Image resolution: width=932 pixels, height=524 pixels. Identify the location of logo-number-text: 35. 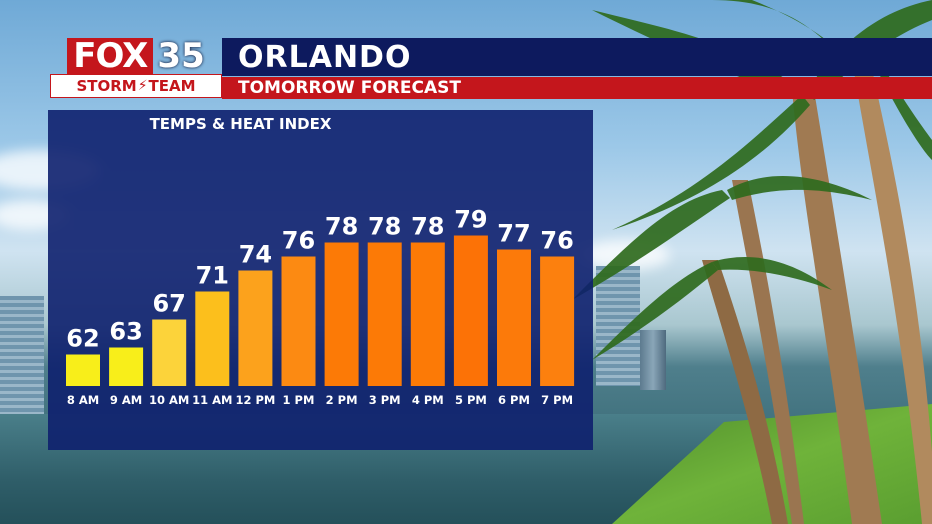
(181, 56).